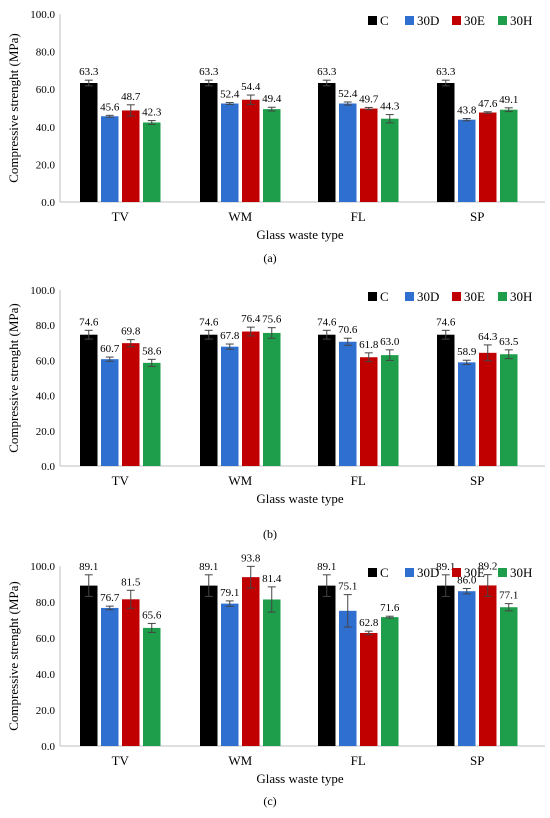  What do you see at coordinates (390, 342) in the screenshot?
I see `data-label: 63.0` at bounding box center [390, 342].